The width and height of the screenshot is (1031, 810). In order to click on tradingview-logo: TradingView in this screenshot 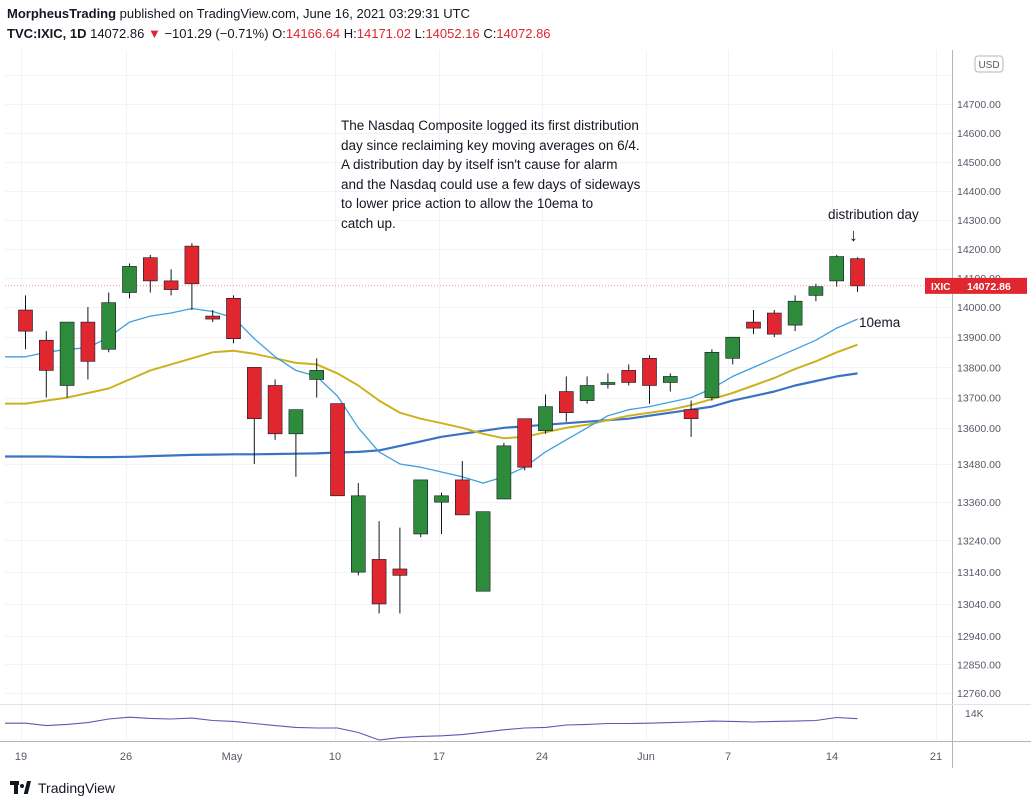, I will do `click(62, 788)`.